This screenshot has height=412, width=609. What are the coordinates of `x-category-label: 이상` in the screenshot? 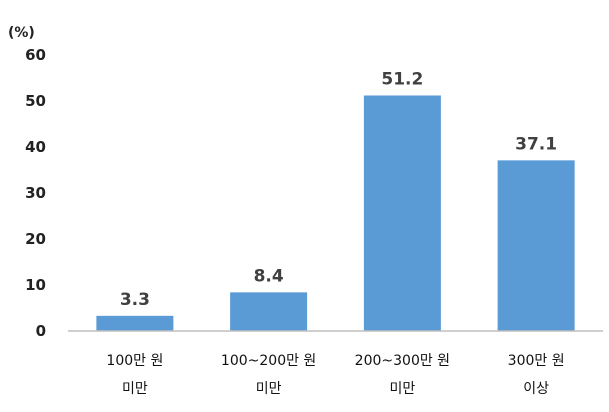 It's located at (536, 389).